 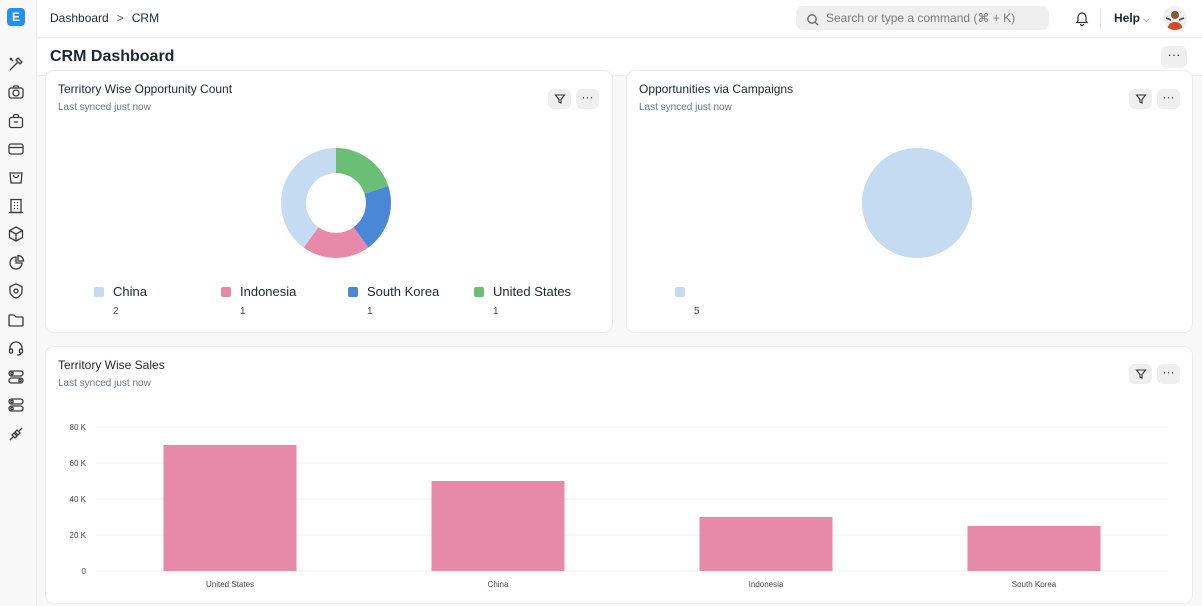 I want to click on x-tick-label: Indonesia, so click(x=766, y=584).